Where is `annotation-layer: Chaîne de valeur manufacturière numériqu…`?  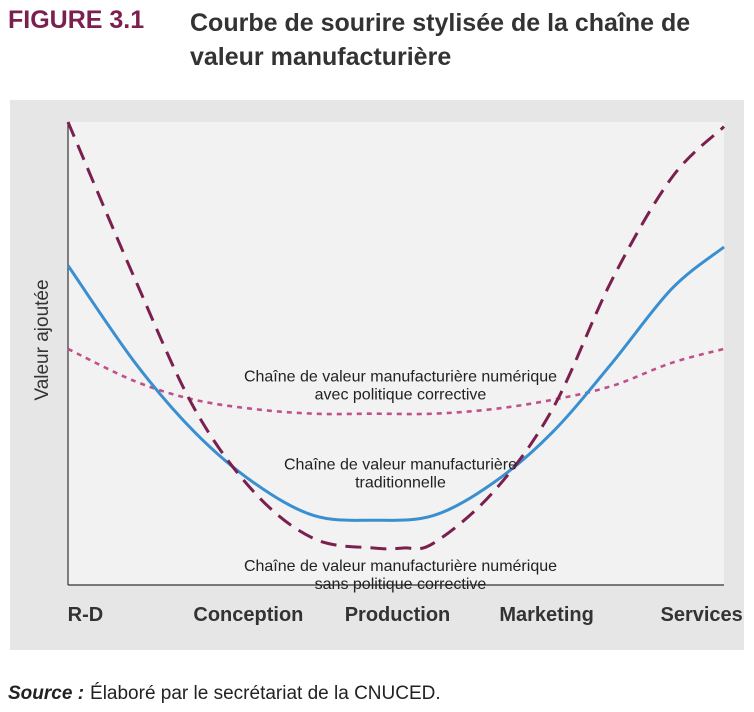
annotation-layer: Chaîne de valeur manufacturière numériqu… is located at coordinates (400, 480).